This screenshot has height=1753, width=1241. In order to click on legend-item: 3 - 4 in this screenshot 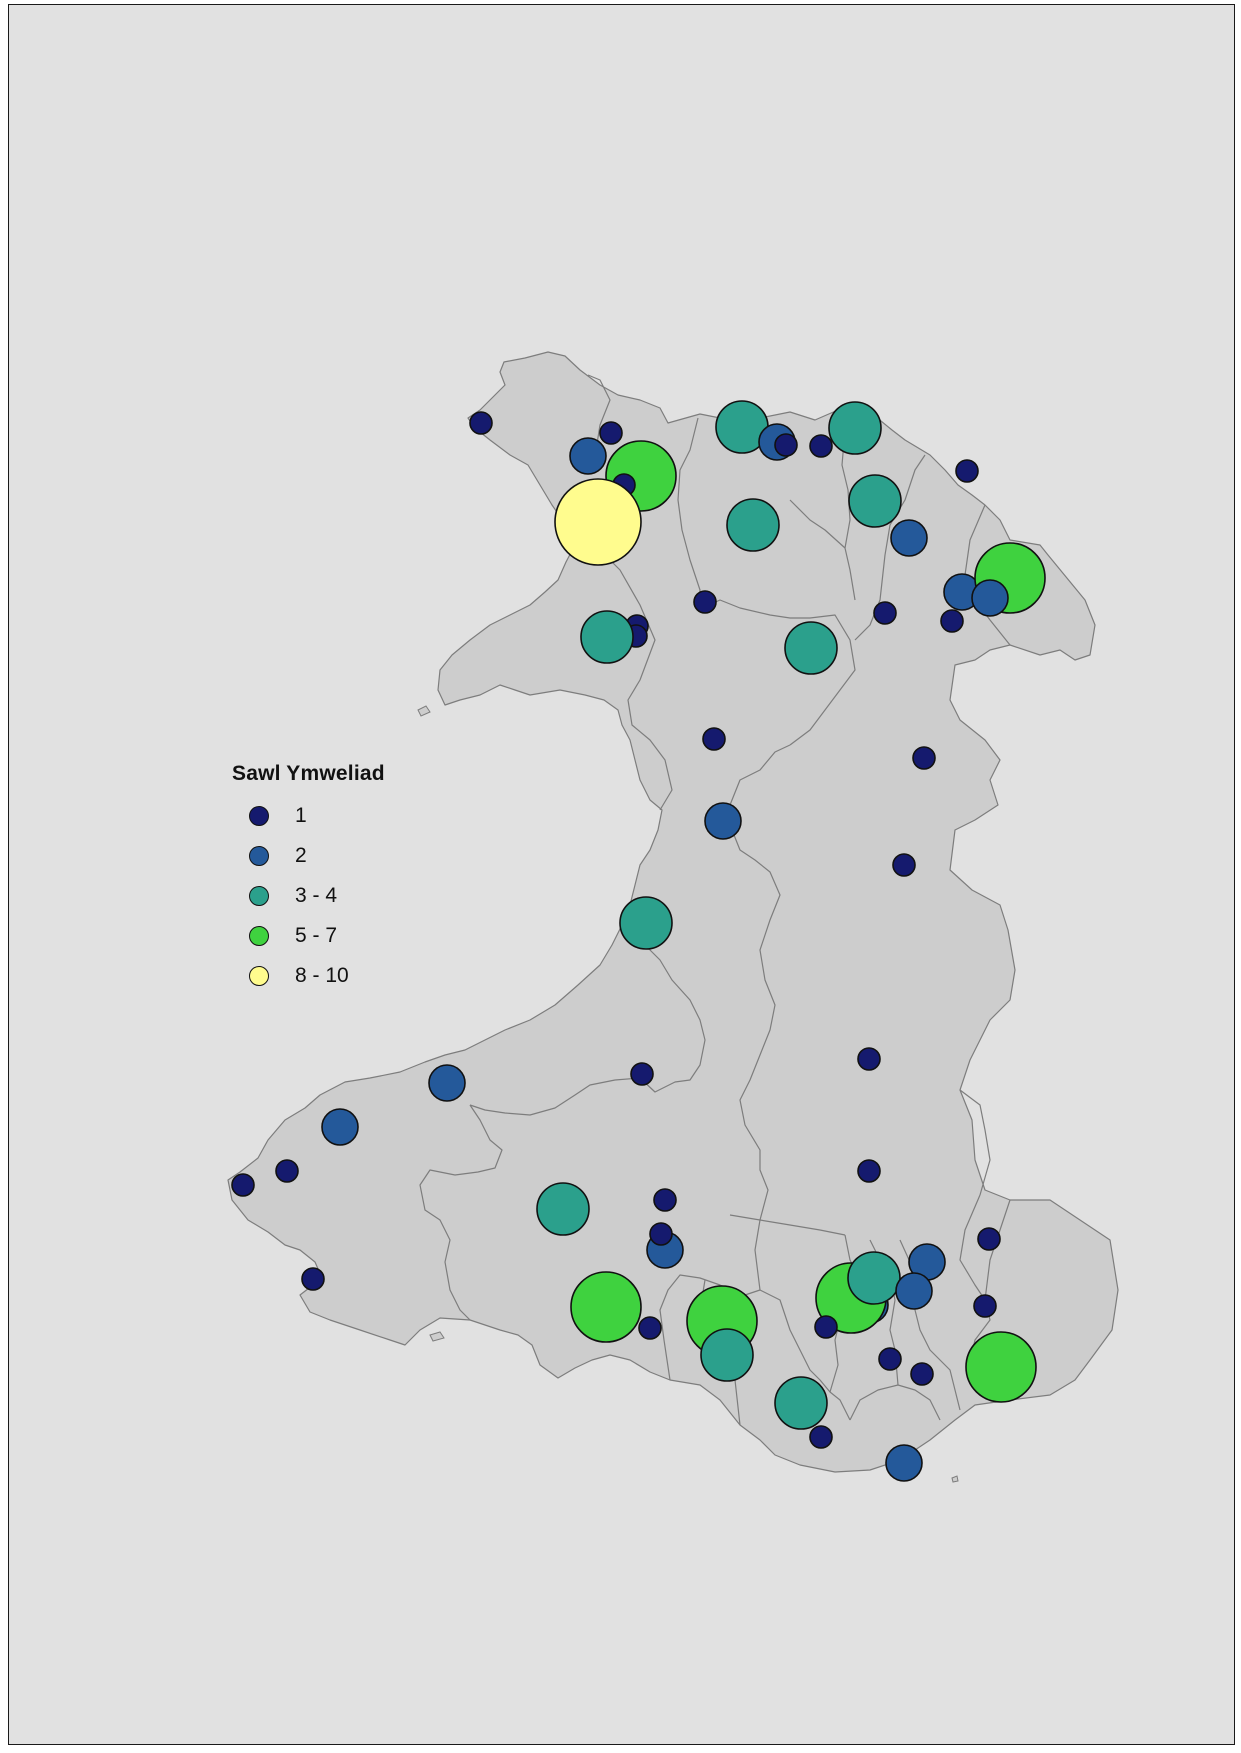, I will do `click(308, 896)`.